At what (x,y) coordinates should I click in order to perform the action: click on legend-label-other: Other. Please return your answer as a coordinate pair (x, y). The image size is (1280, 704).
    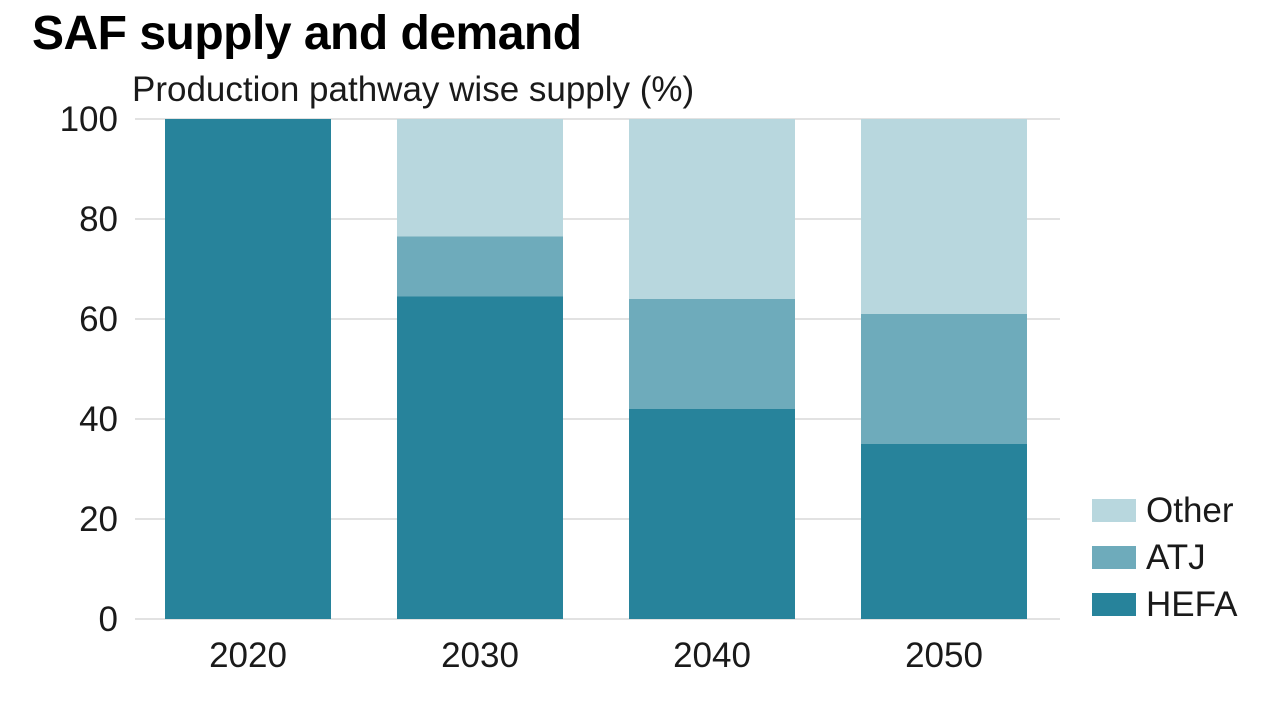
    Looking at the image, I should click on (1190, 510).